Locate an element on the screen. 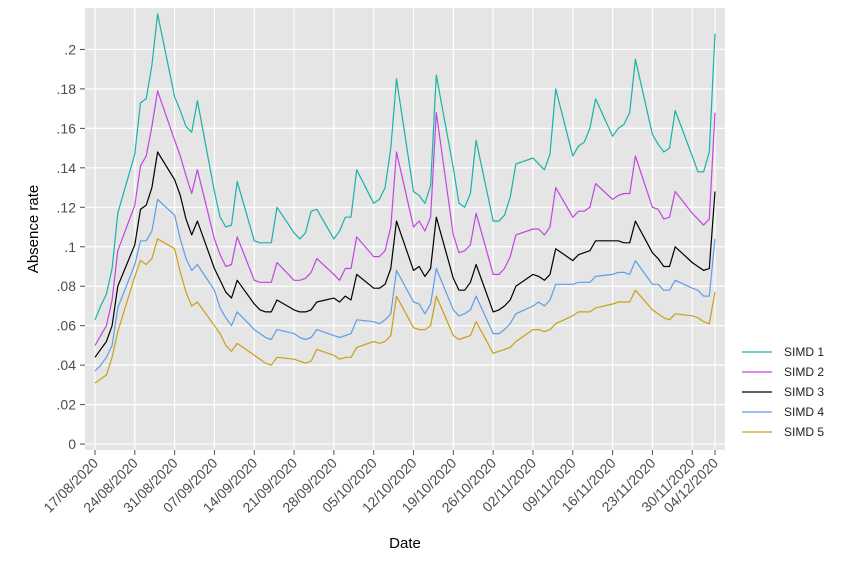 The image size is (850, 574). legend-label-simd-5: SIMD 5 is located at coordinates (804, 432).